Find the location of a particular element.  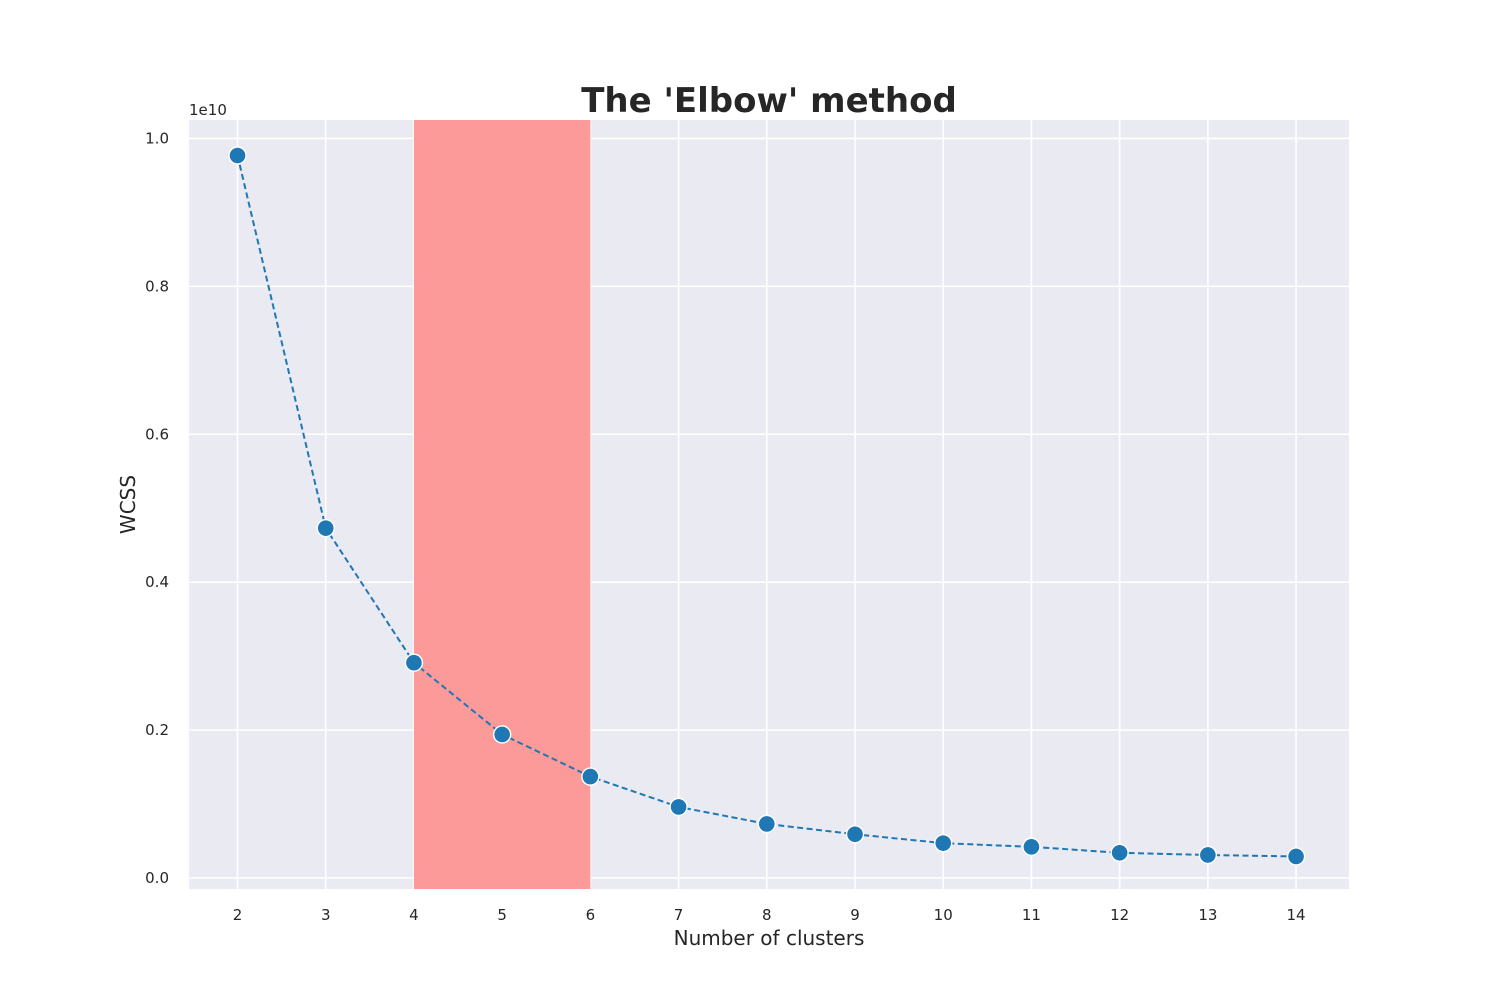

y-tick-label: 0.8 is located at coordinates (157, 286).